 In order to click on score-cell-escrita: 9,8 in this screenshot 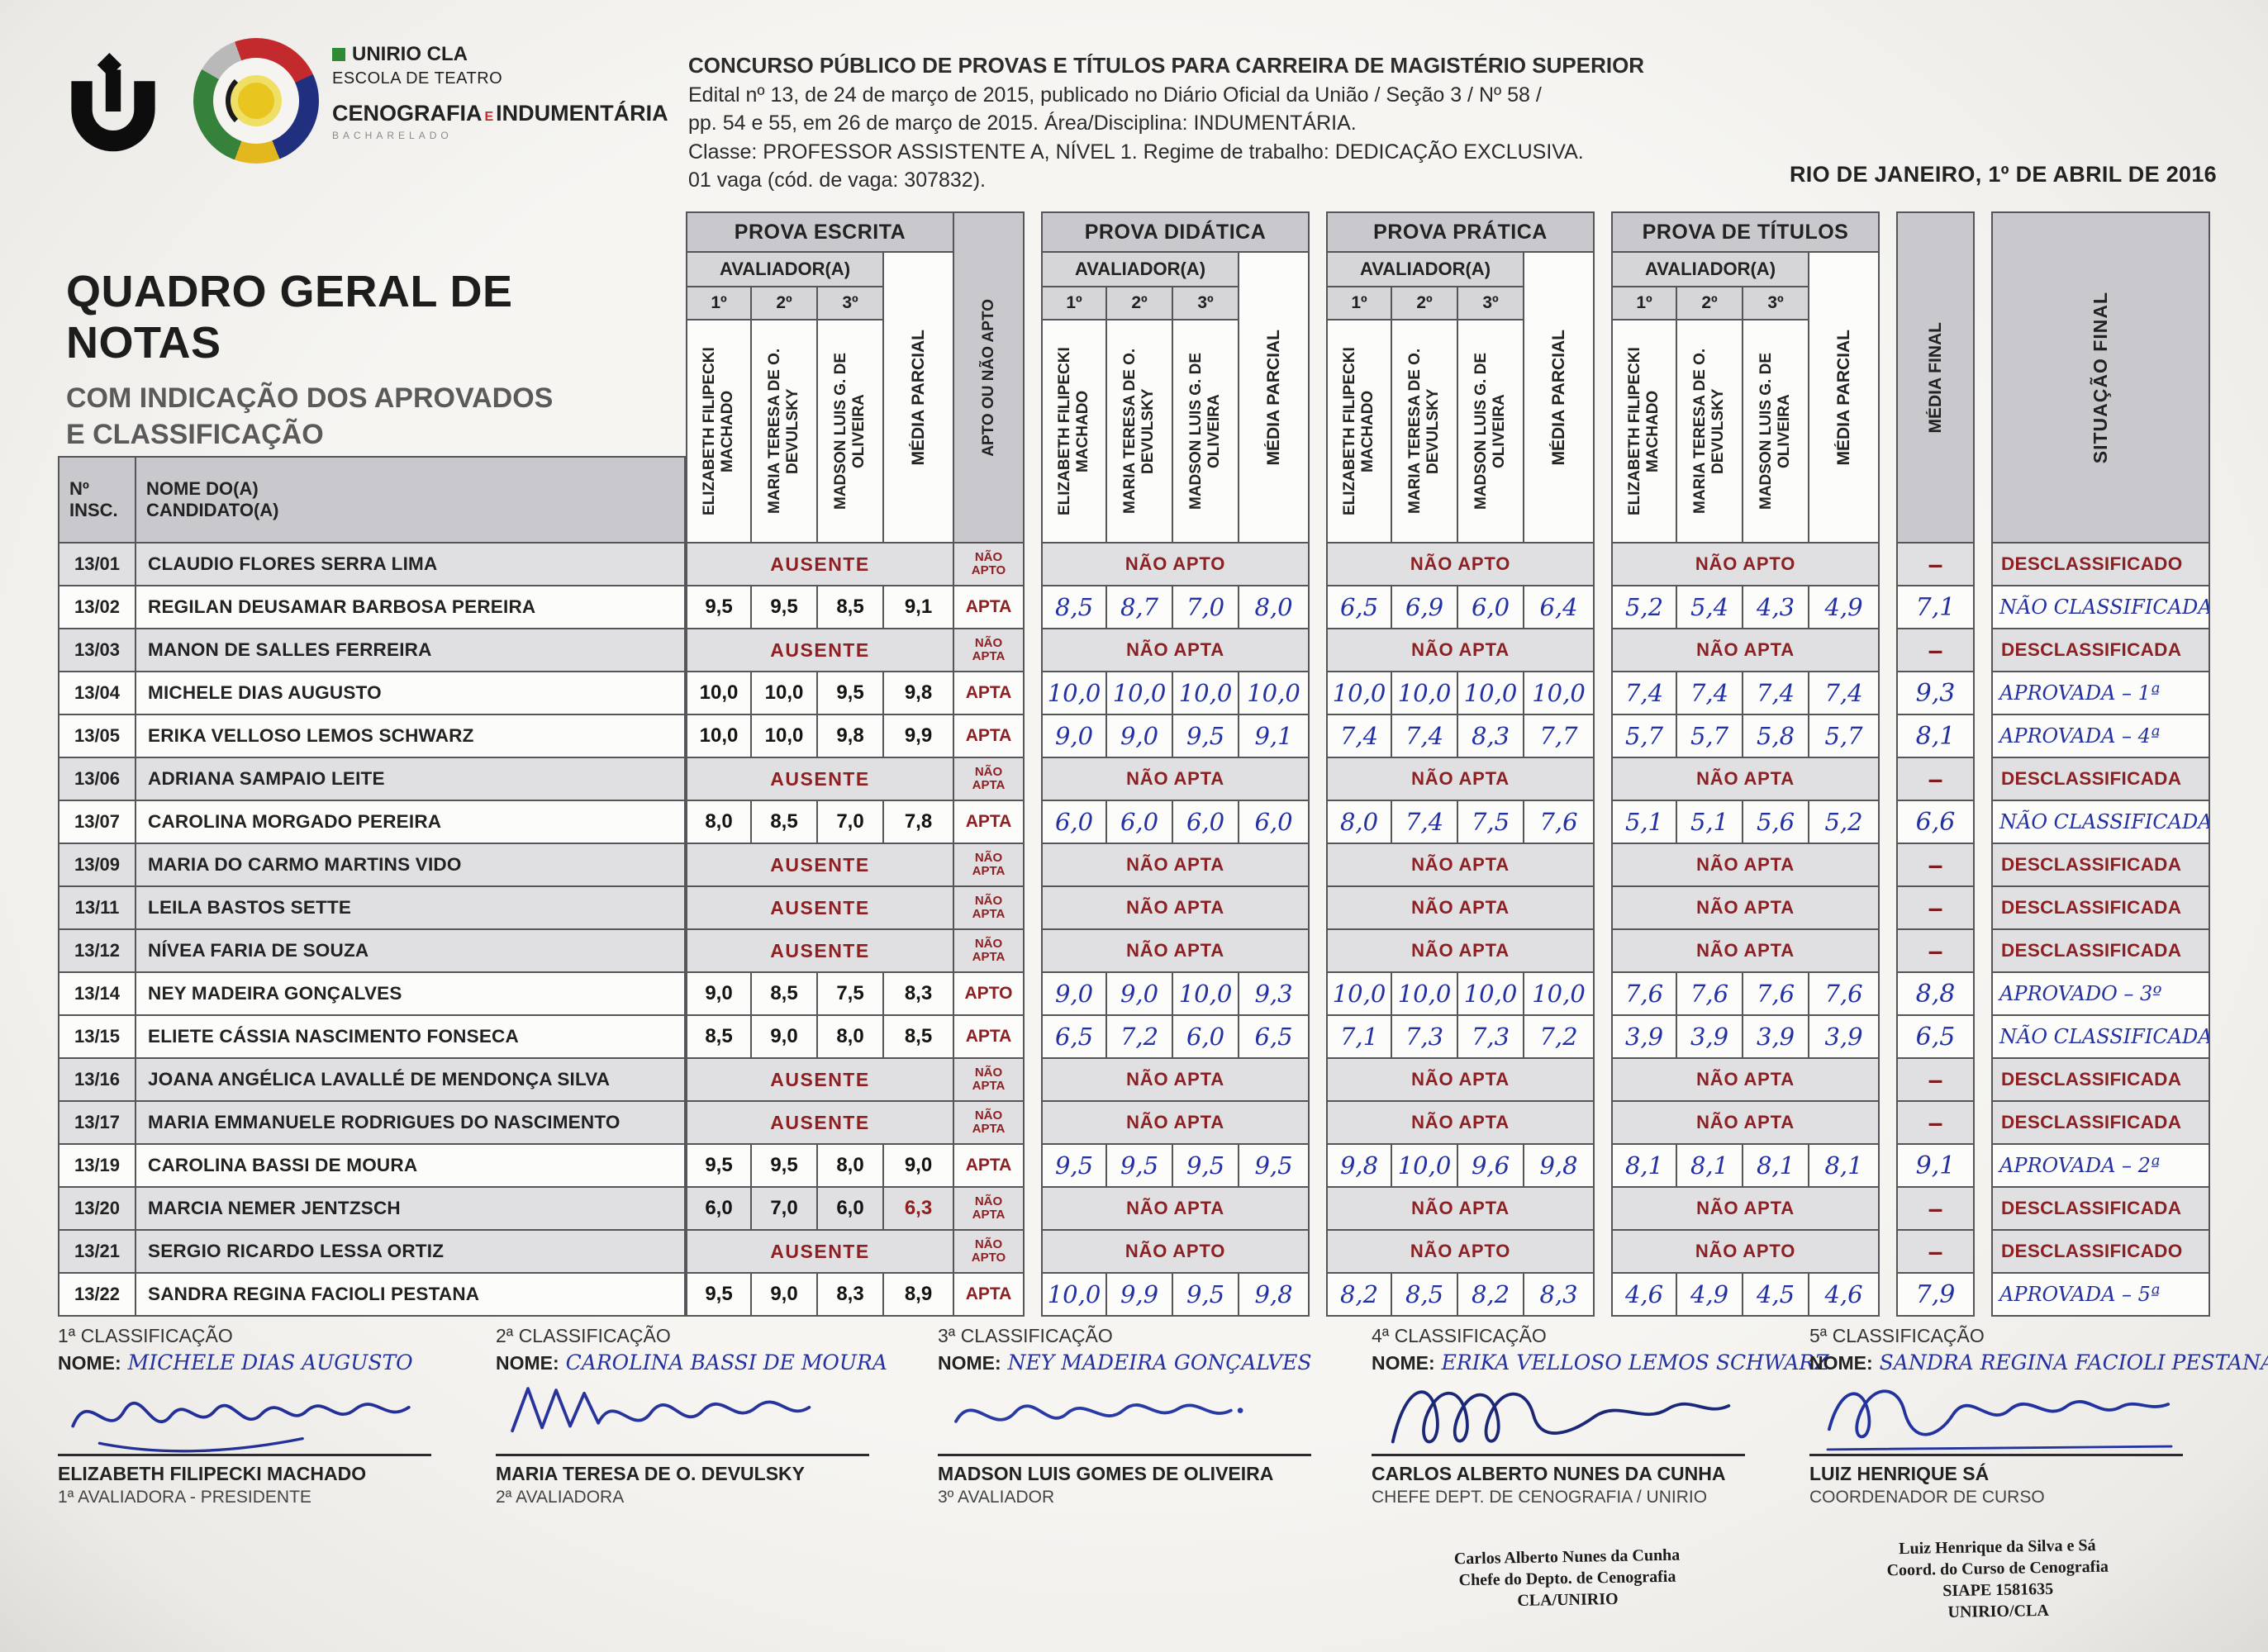, I will do `click(851, 736)`.